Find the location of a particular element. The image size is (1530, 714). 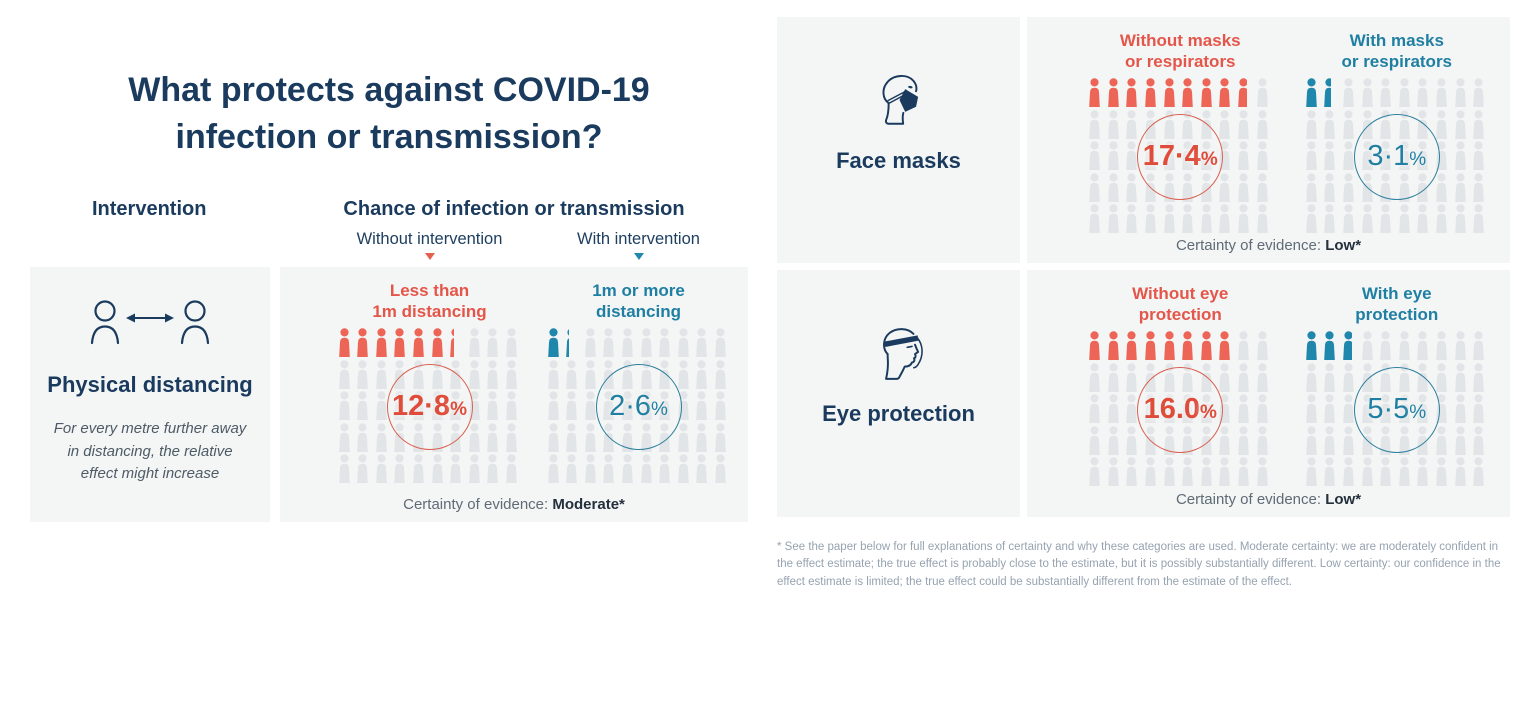

percentage-circle: 2·6% is located at coordinates (638, 406).